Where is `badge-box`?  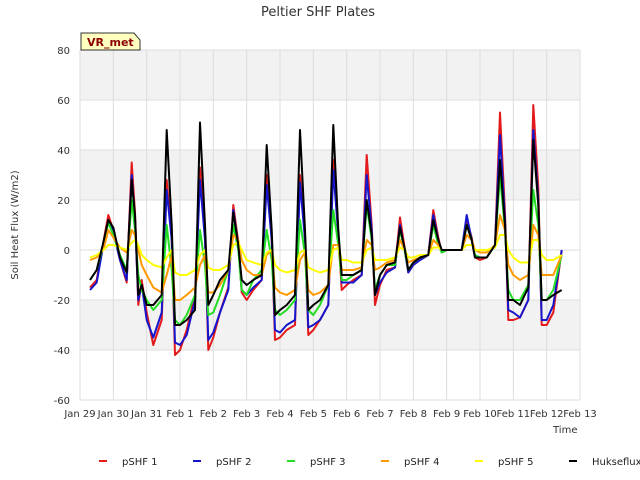 badge-box is located at coordinates (110, 41).